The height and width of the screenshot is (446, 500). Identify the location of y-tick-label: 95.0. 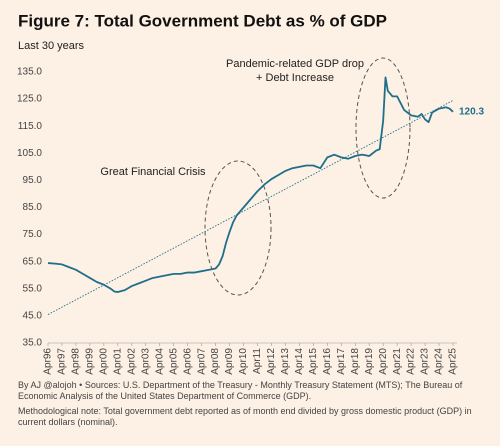
(33, 180).